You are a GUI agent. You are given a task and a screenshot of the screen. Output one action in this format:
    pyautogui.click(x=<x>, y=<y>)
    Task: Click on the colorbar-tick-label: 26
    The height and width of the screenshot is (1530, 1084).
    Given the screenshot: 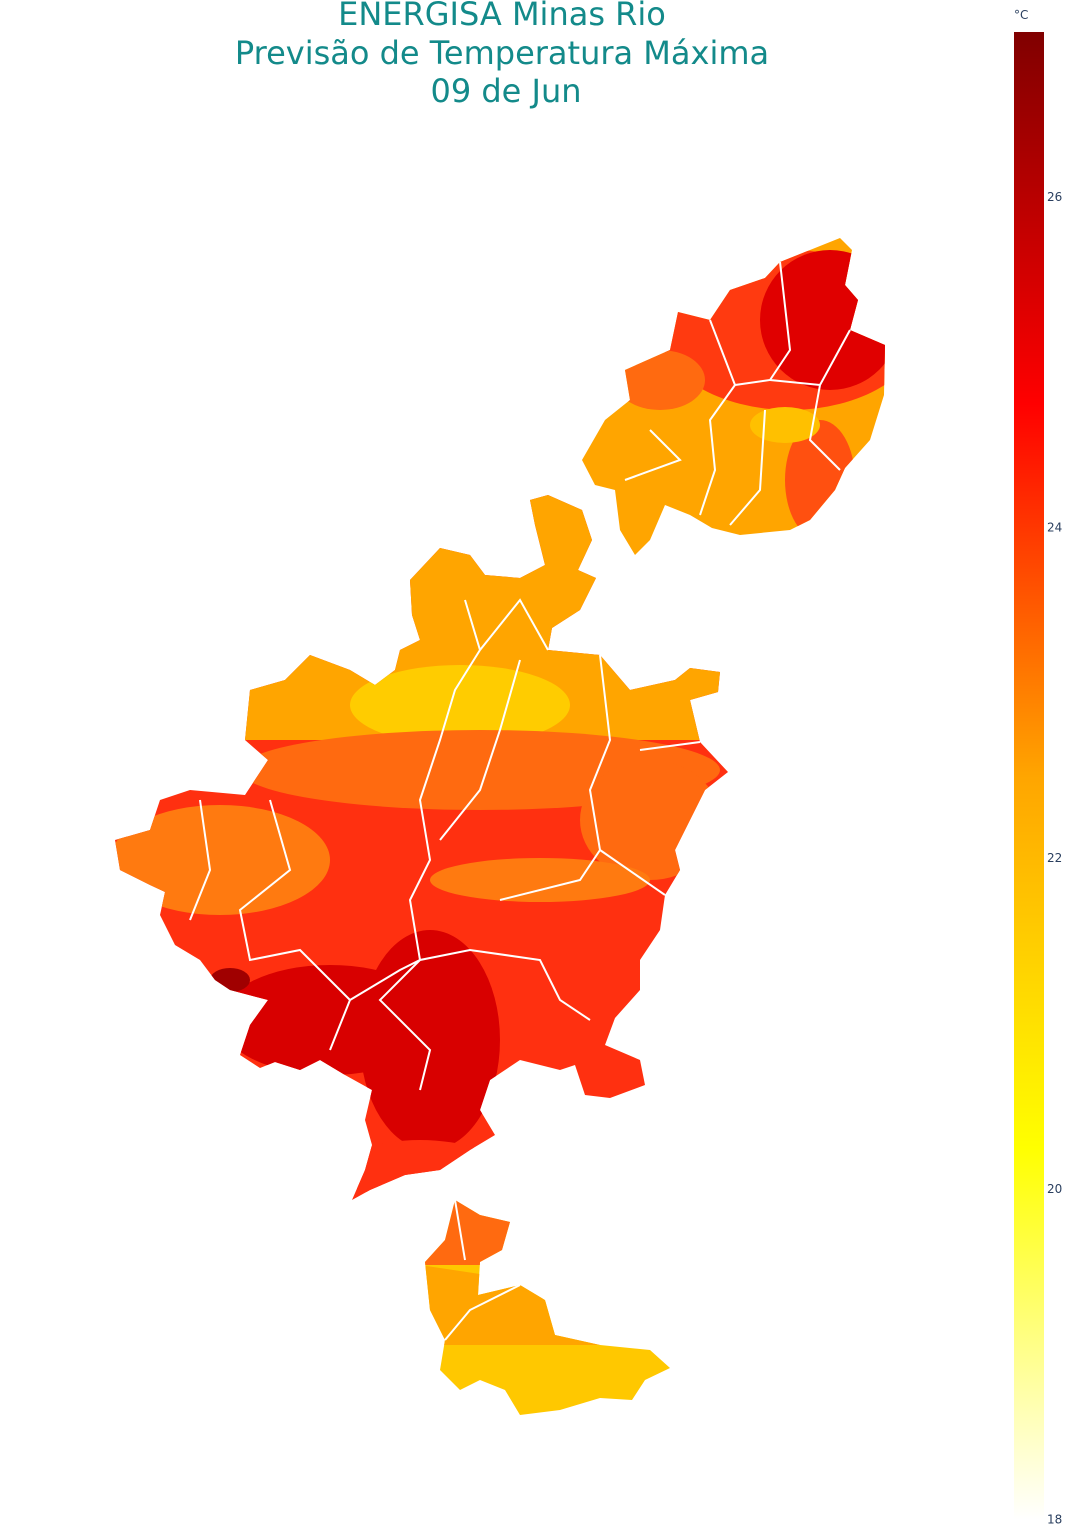 What is the action you would take?
    pyautogui.click(x=1054, y=197)
    